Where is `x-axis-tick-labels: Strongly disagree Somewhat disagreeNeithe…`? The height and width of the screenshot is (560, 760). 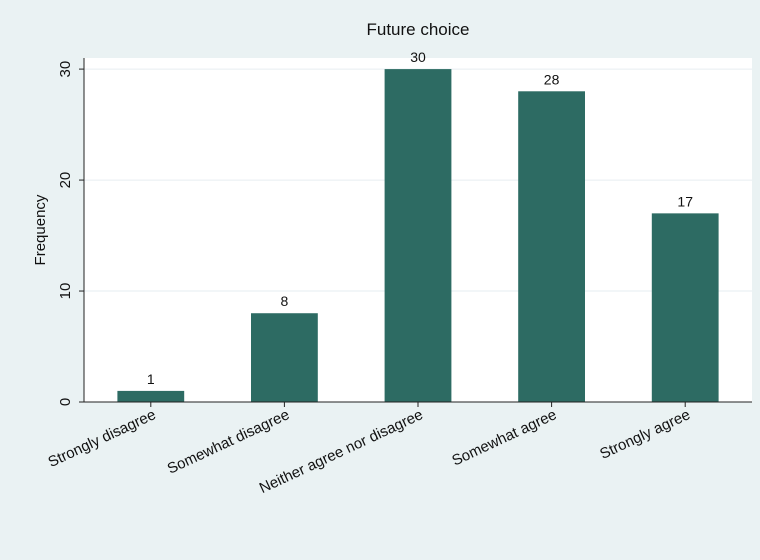
x-axis-tick-labels: Strongly disagree Somewhat disagreeNeithe… is located at coordinates (369, 449).